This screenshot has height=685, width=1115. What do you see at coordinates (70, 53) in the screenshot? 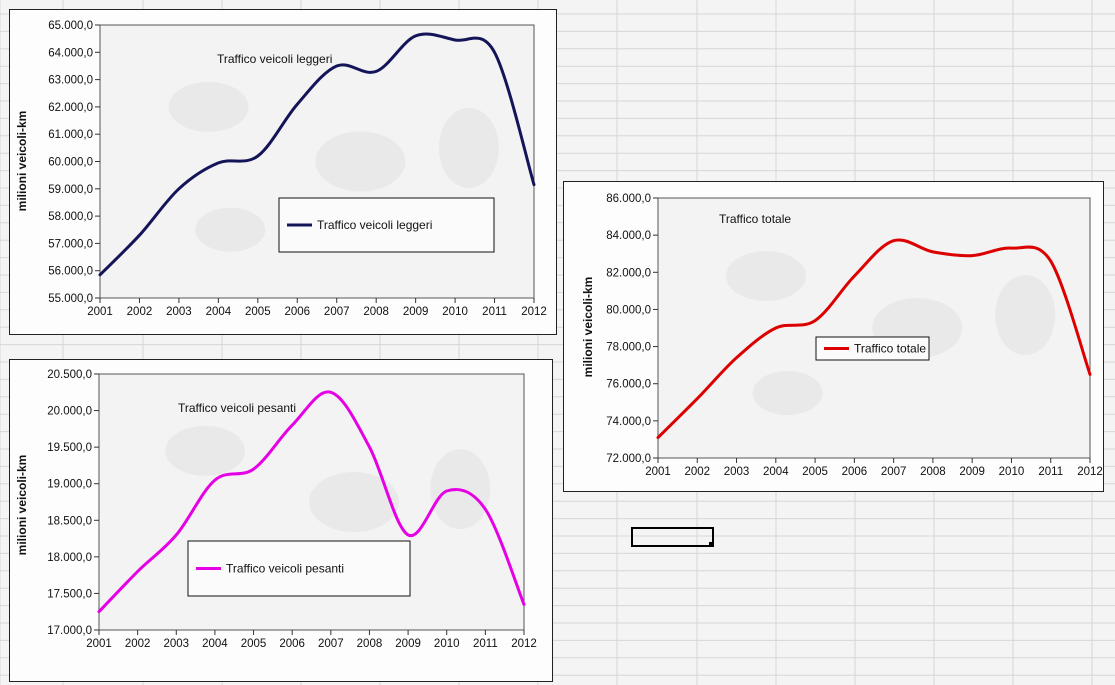
I see `y-tick-label: 64.000,0` at bounding box center [70, 53].